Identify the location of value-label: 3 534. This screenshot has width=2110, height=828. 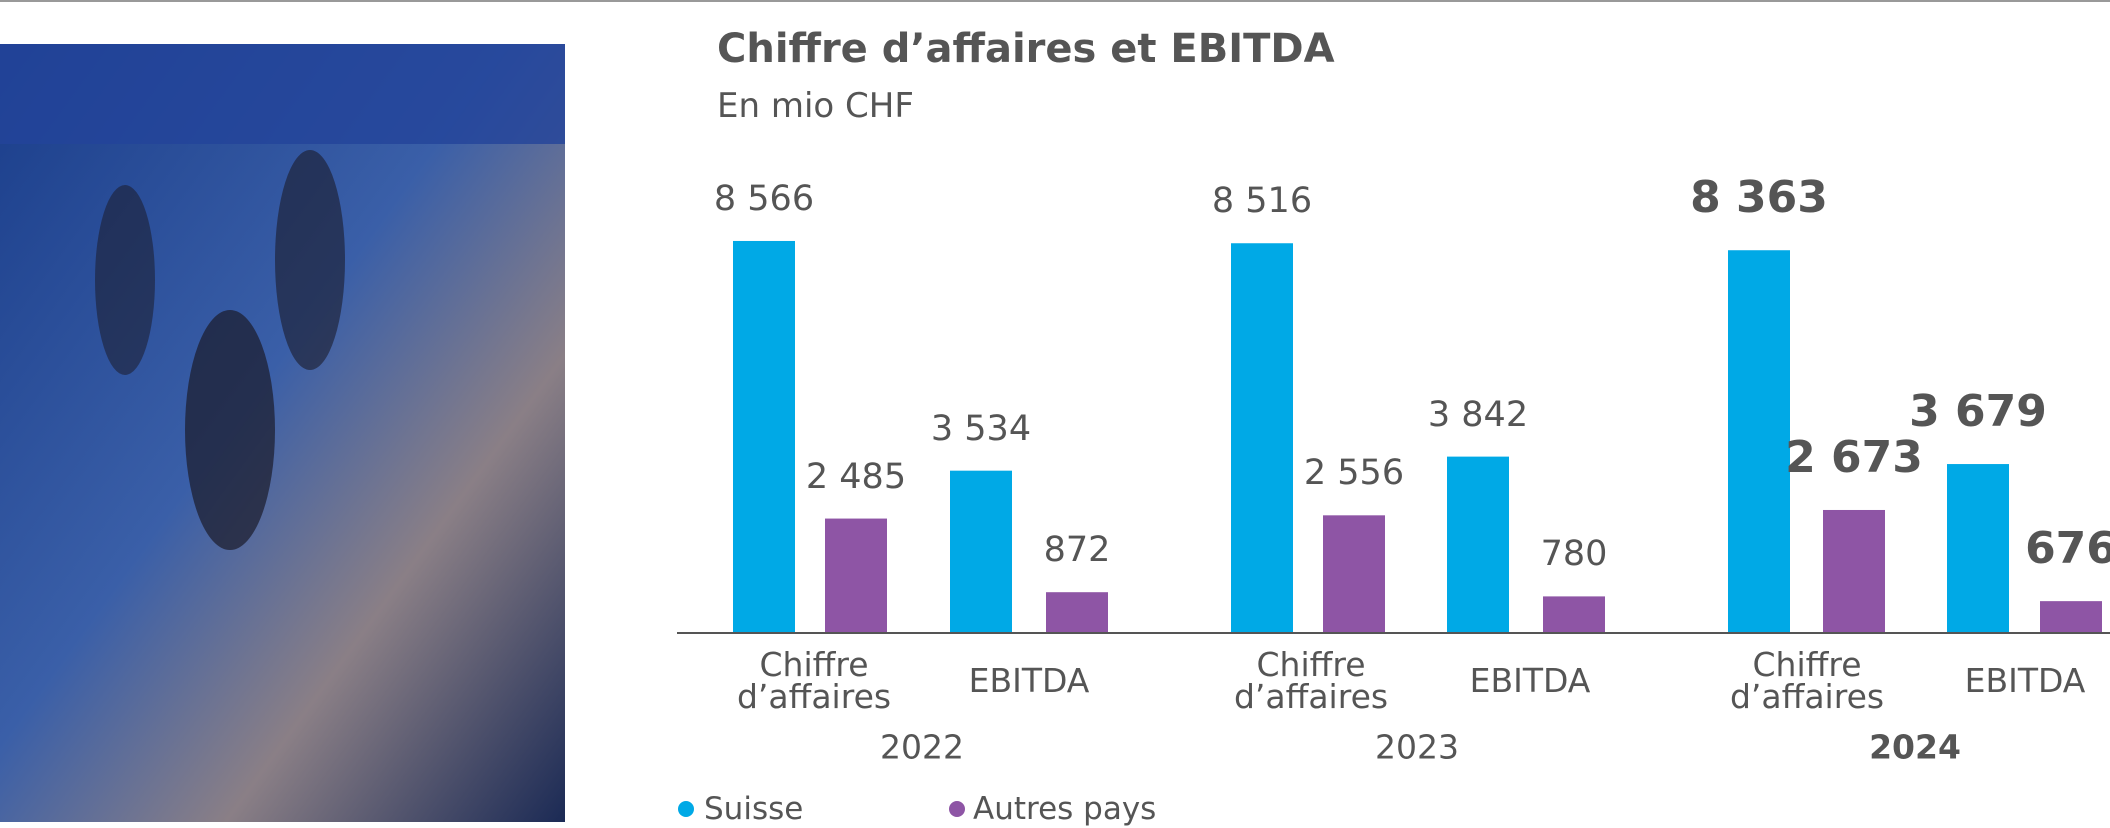
(981, 428).